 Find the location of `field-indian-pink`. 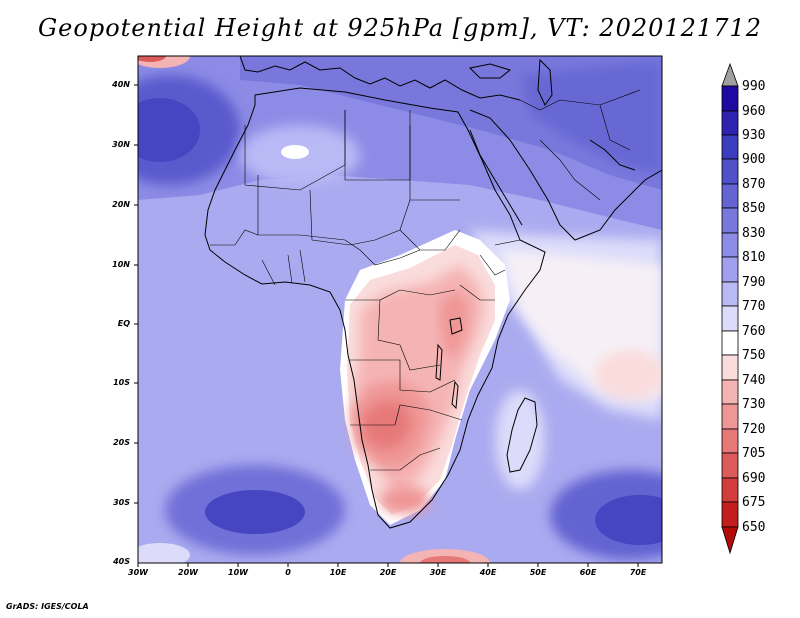

field-indian-pink is located at coordinates (628, 375).